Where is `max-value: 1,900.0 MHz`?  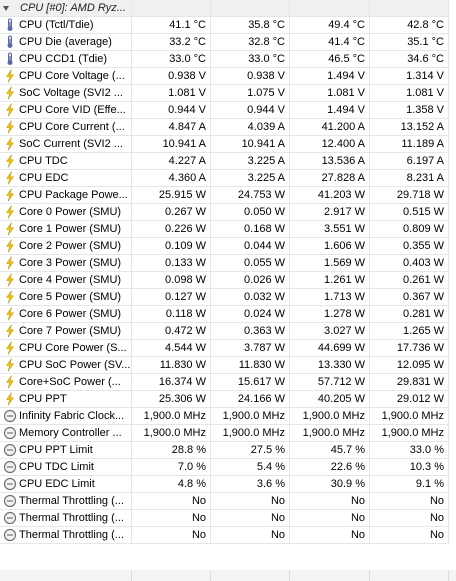 max-value: 1,900.0 MHz is located at coordinates (330, 416).